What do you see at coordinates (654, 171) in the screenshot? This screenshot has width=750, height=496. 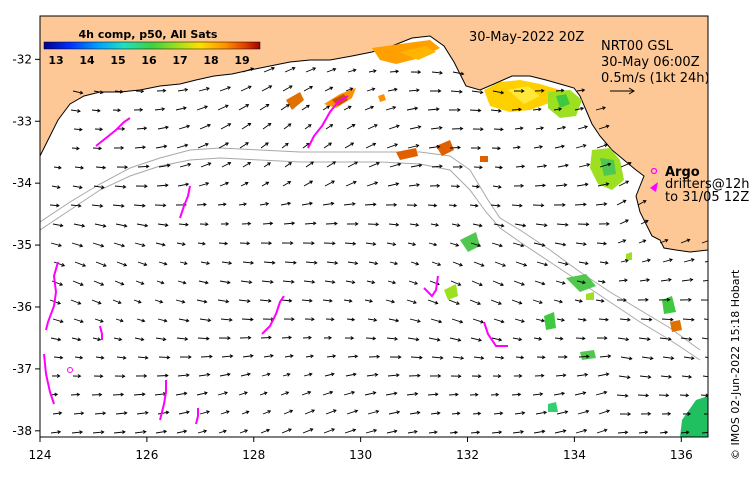 I see `argo-marker-icon` at bounding box center [654, 171].